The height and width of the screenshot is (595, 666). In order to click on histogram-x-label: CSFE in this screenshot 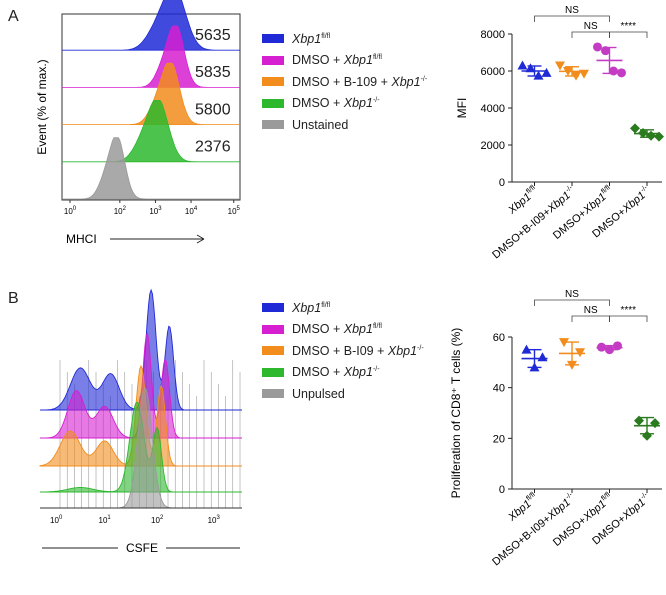, I will do `click(142, 548)`.